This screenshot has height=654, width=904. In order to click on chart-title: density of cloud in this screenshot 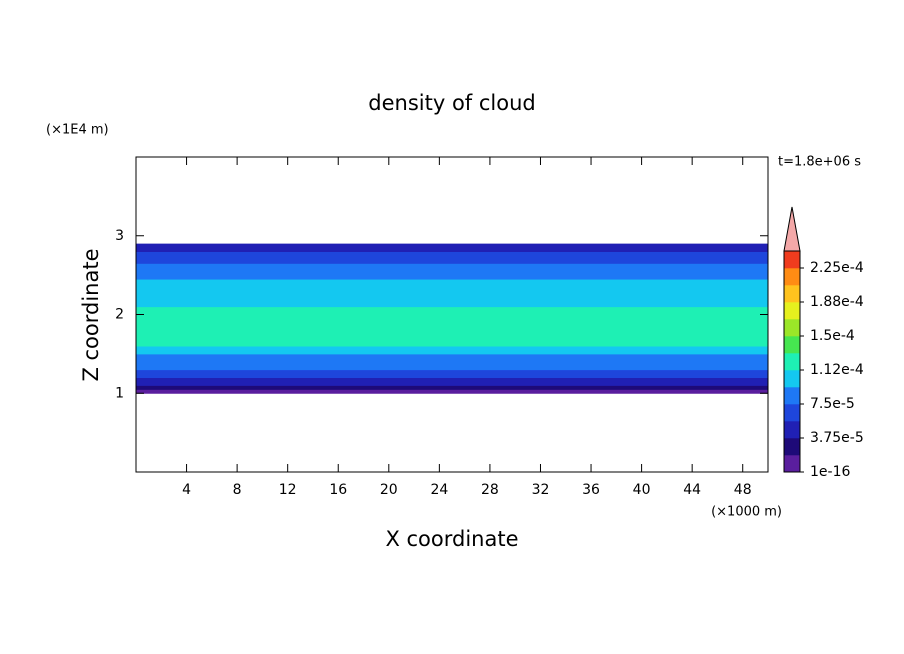, I will do `click(451, 103)`.